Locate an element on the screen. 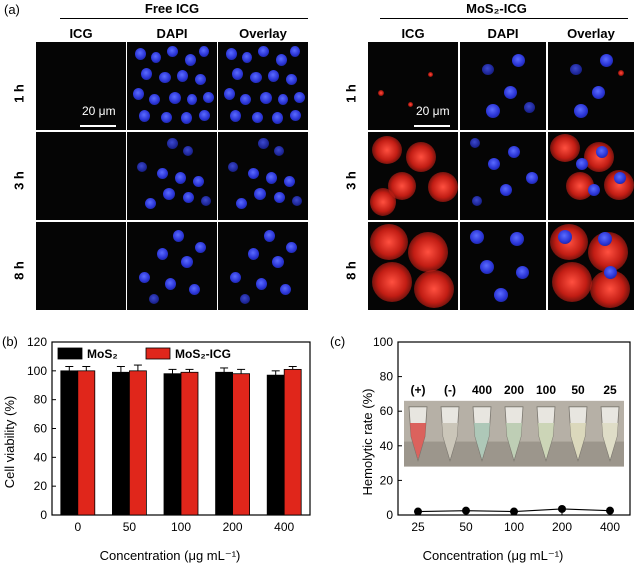 This screenshot has width=637, height=566. panel-a-label: (a) is located at coordinates (12, 9).